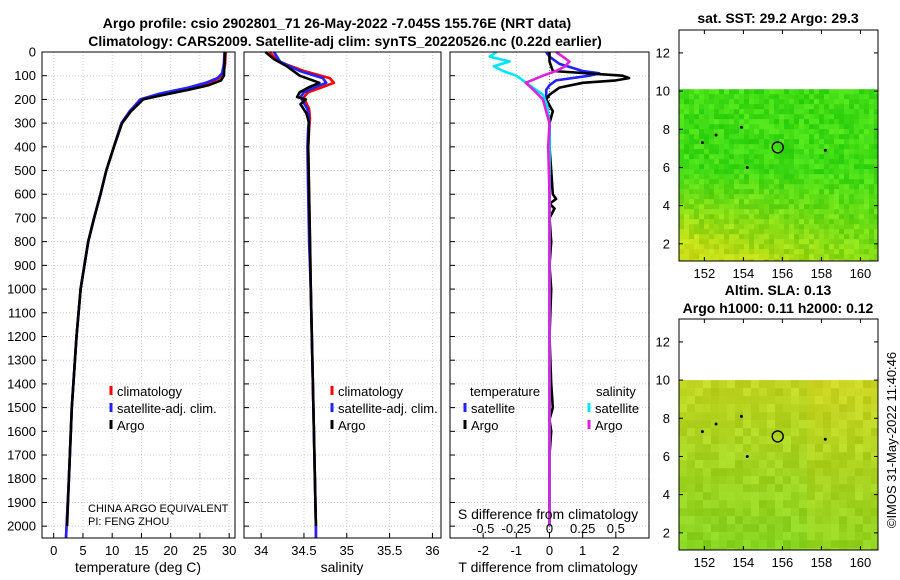  Describe the element at coordinates (666, 418) in the screenshot. I see `sla-map-ytick-label: 8` at that location.